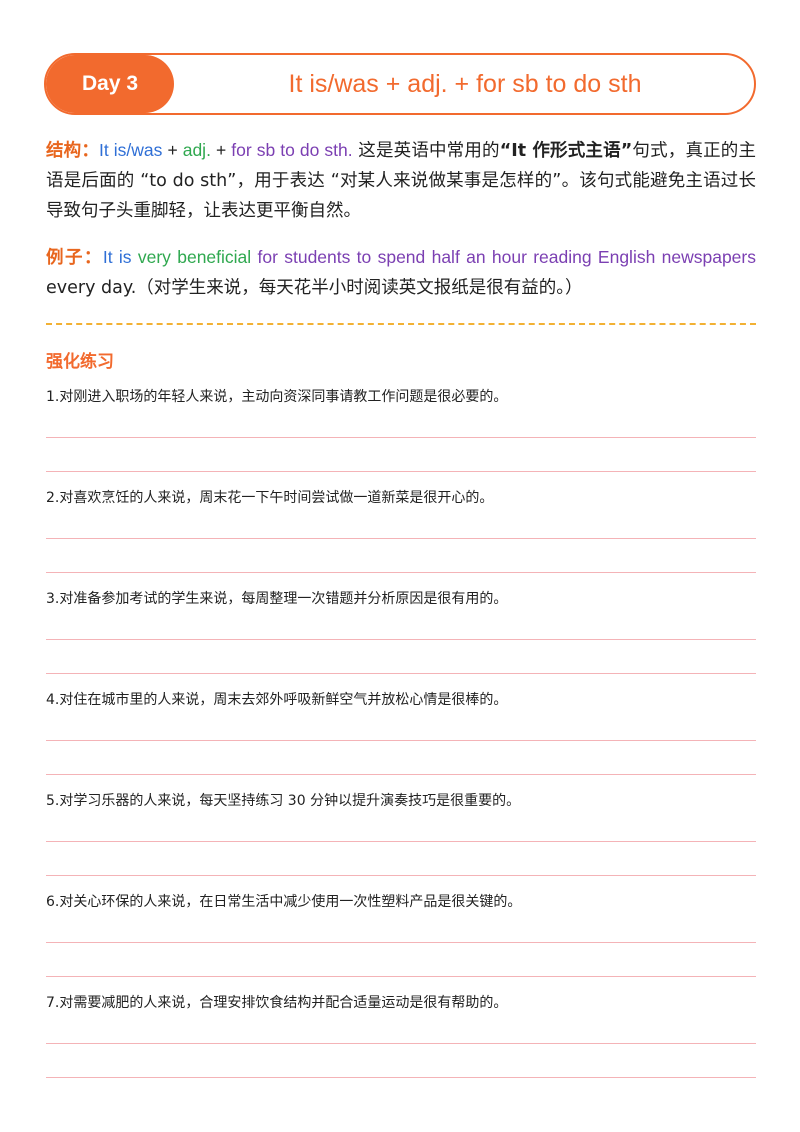  Describe the element at coordinates (401, 324) in the screenshot. I see `section-divider` at that location.